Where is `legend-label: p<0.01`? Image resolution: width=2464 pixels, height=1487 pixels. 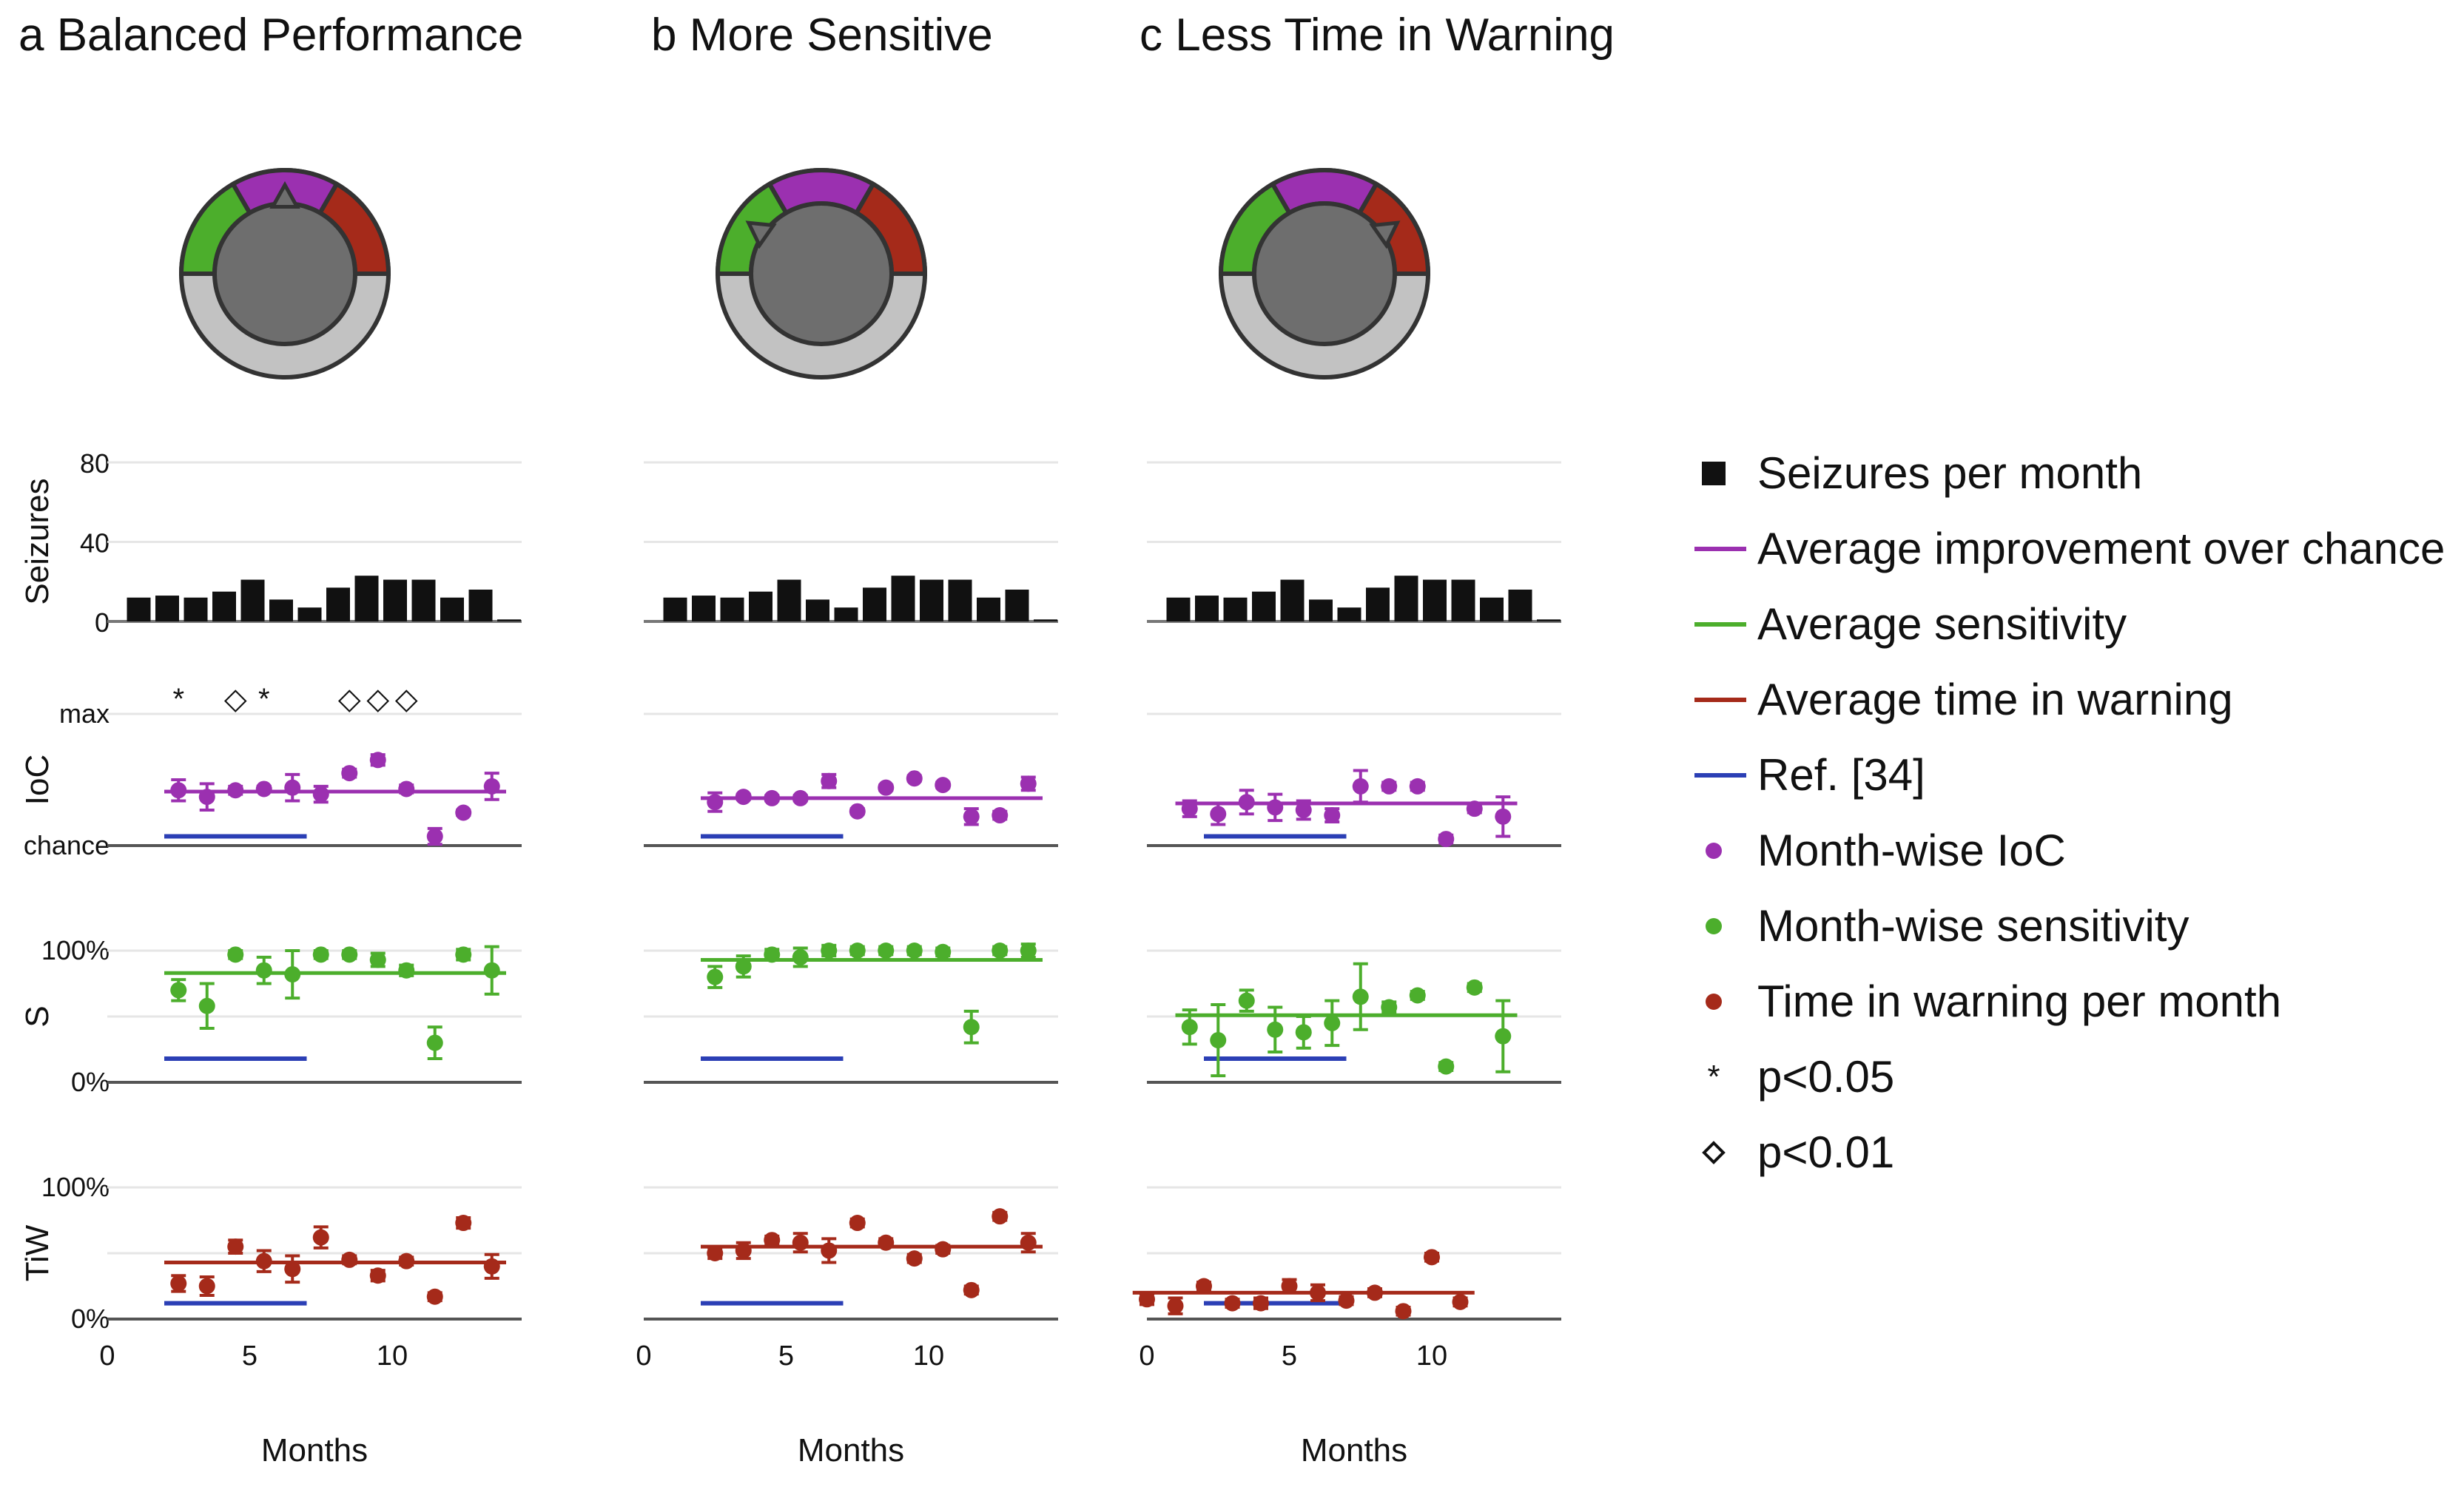 legend-label: p<0.01 is located at coordinates (1825, 1152).